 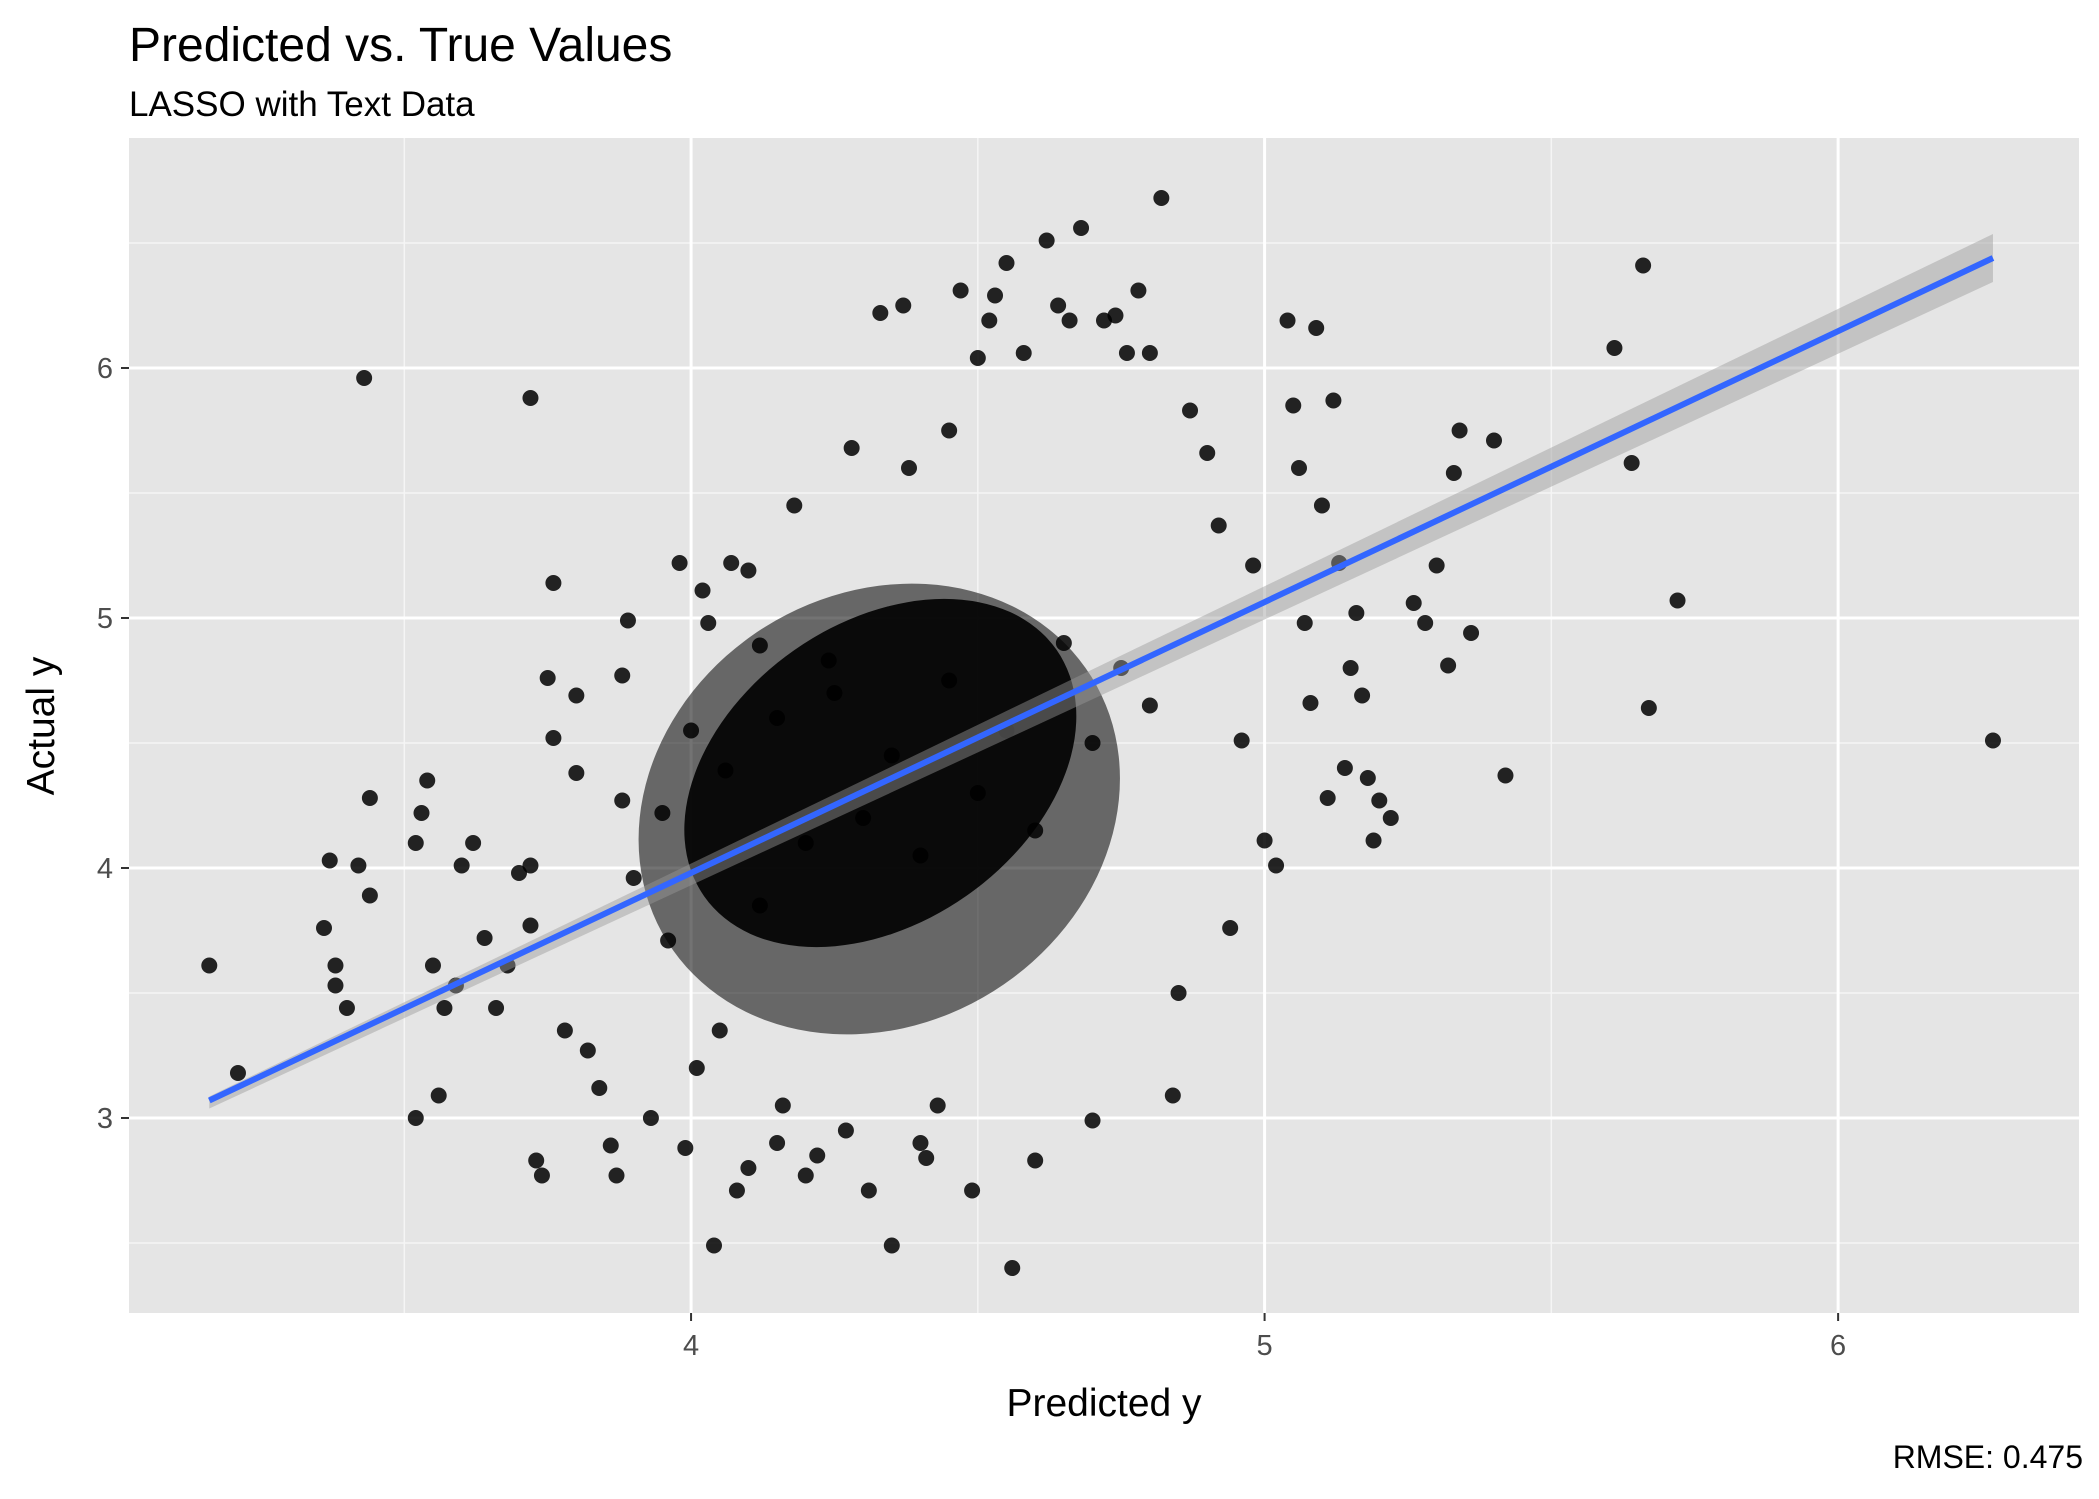 I want to click on y-tick-label: 6, so click(x=105, y=369).